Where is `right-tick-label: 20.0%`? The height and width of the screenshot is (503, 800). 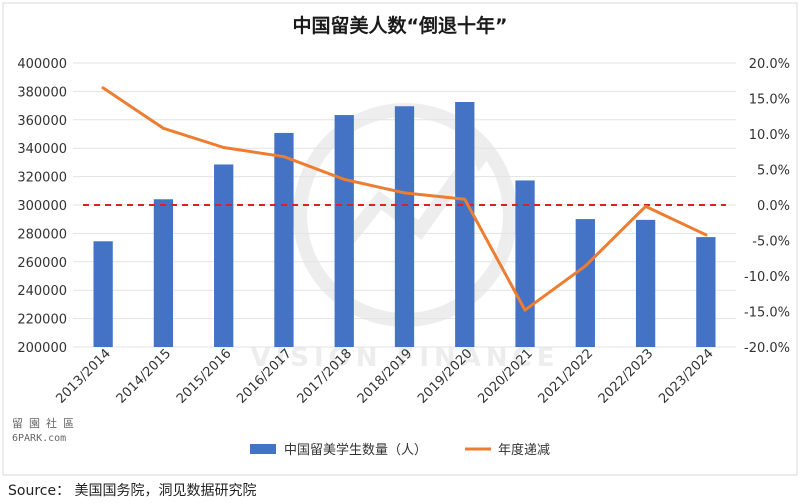
right-tick-label: 20.0% is located at coordinates (769, 64).